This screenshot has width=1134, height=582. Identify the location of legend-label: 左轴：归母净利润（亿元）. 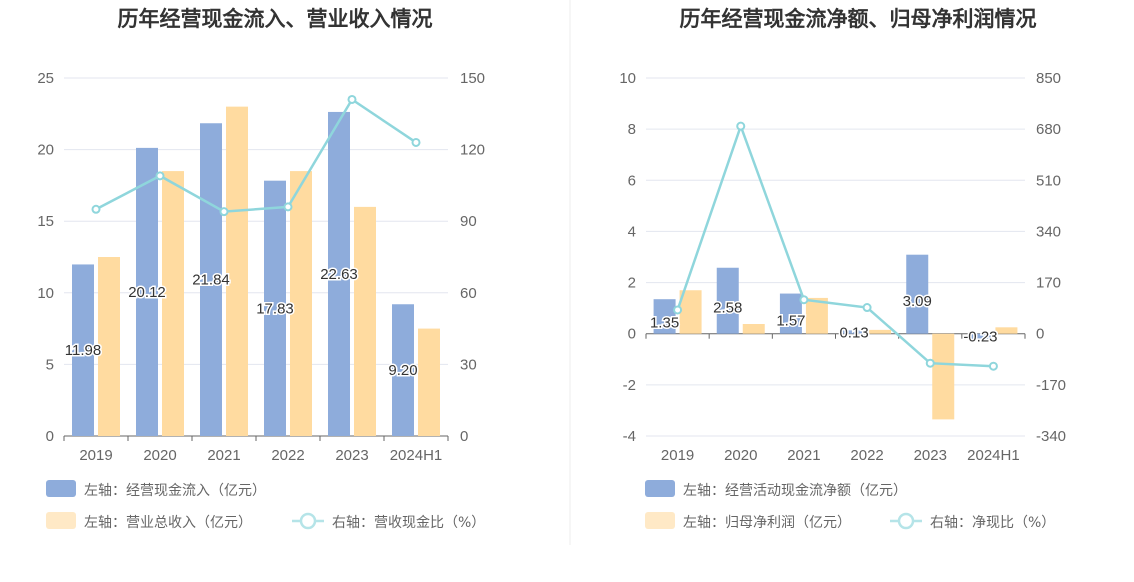
(767, 522).